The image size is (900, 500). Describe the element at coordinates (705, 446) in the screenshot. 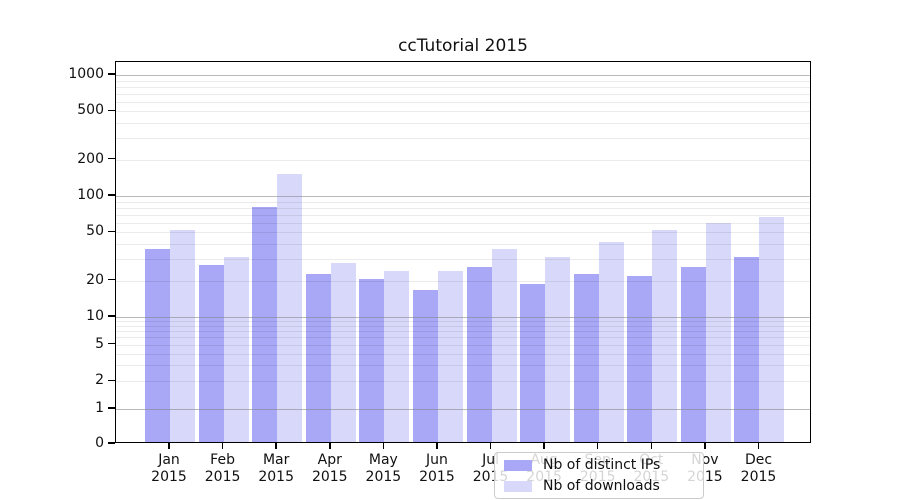

I see `x-axis-tick-mark-nov` at that location.